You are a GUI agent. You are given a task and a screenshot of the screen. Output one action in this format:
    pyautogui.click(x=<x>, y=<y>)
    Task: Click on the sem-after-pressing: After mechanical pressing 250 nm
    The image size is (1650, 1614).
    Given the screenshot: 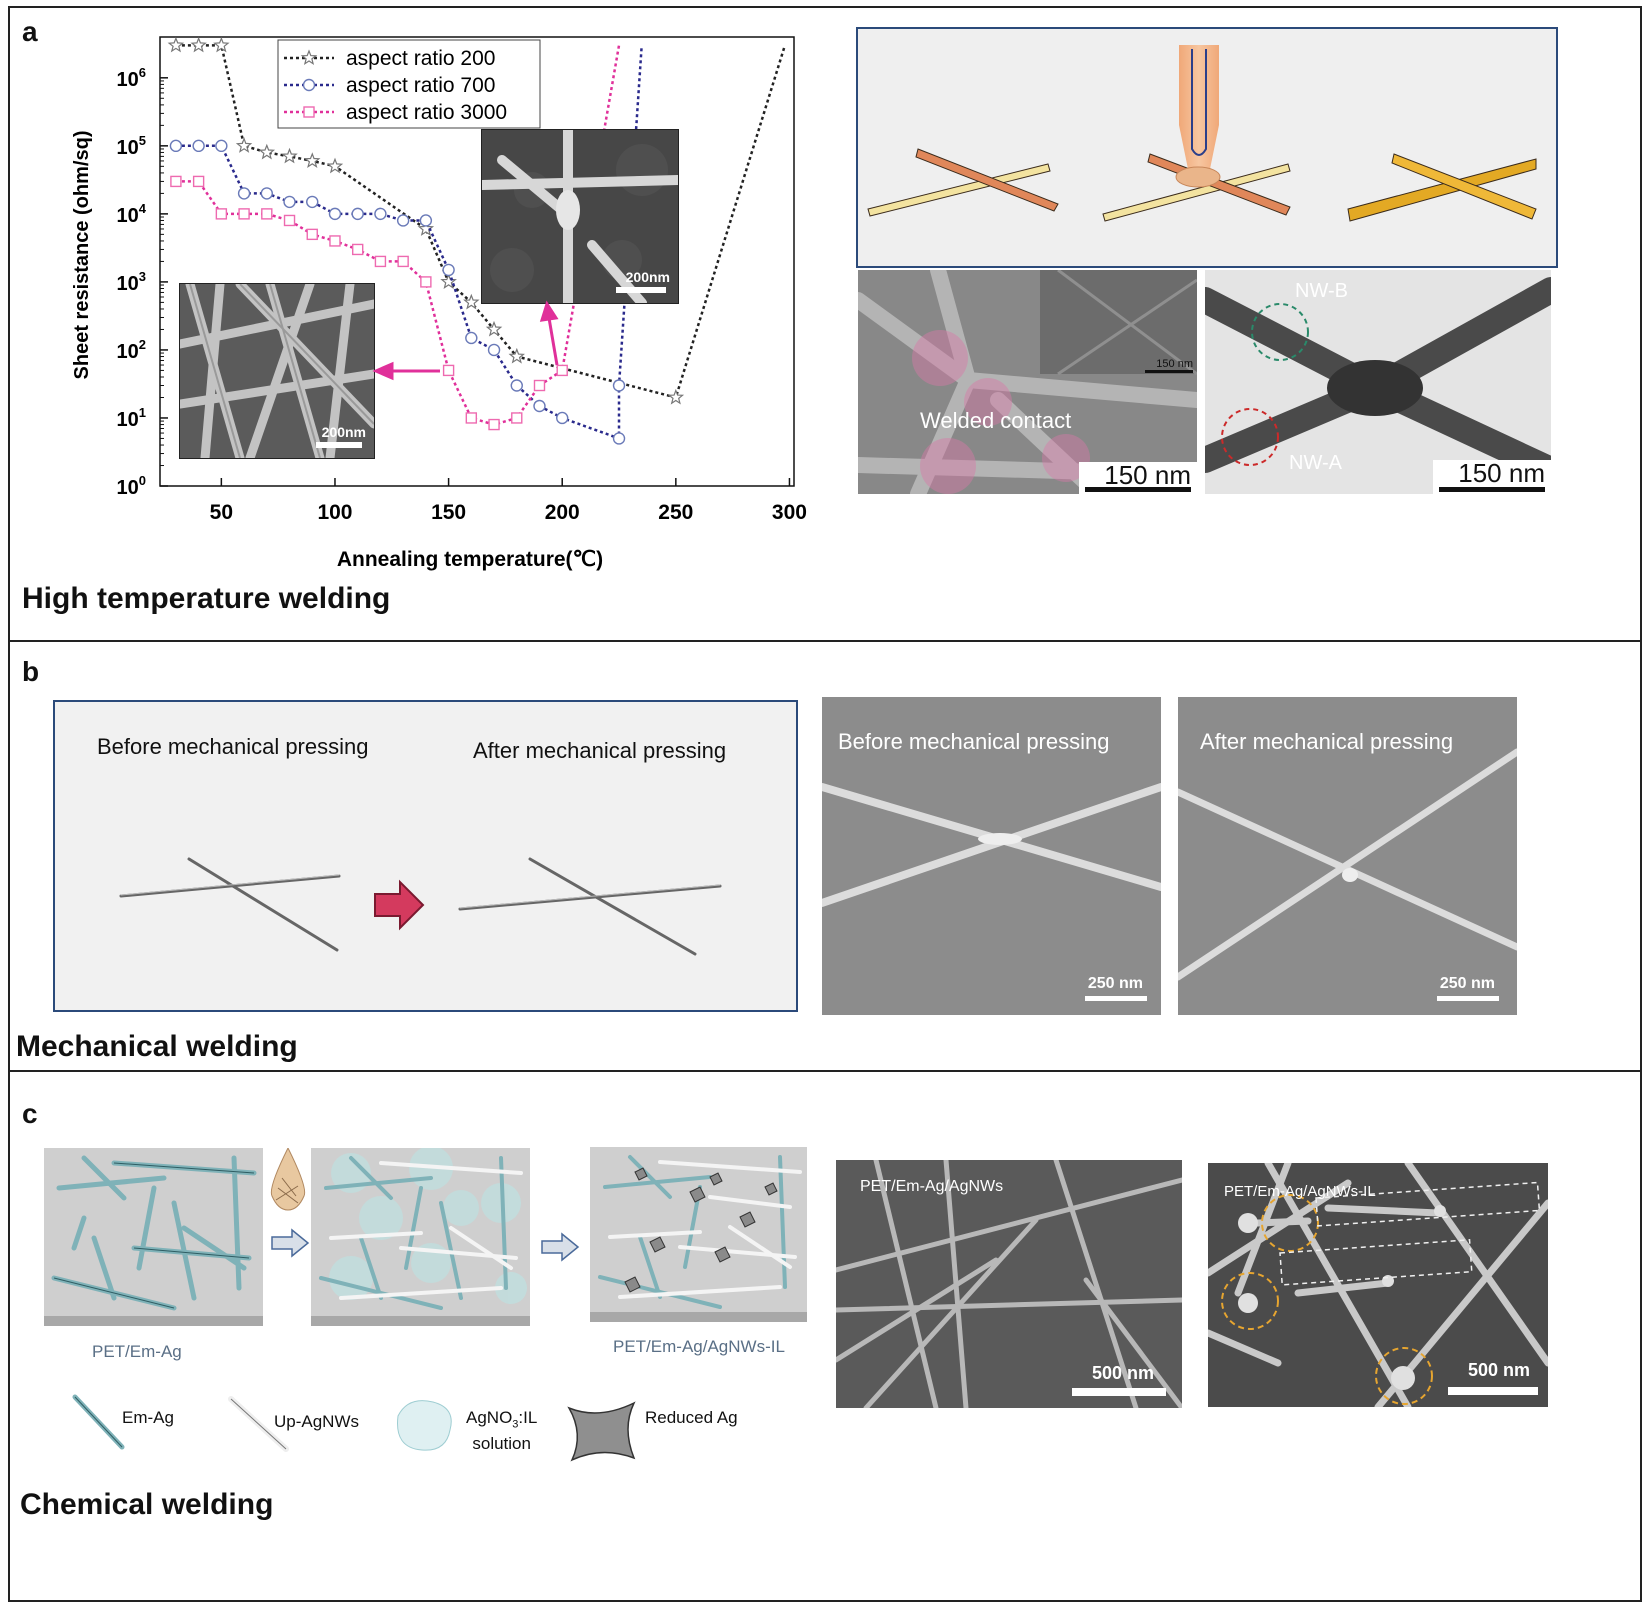 What is the action you would take?
    pyautogui.click(x=1347, y=856)
    